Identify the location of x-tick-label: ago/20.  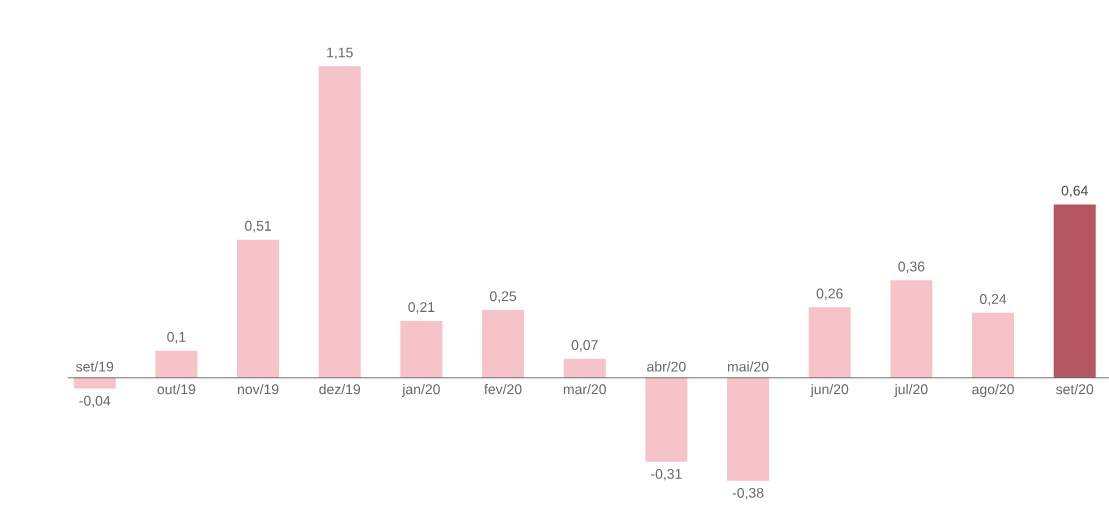
(993, 390).